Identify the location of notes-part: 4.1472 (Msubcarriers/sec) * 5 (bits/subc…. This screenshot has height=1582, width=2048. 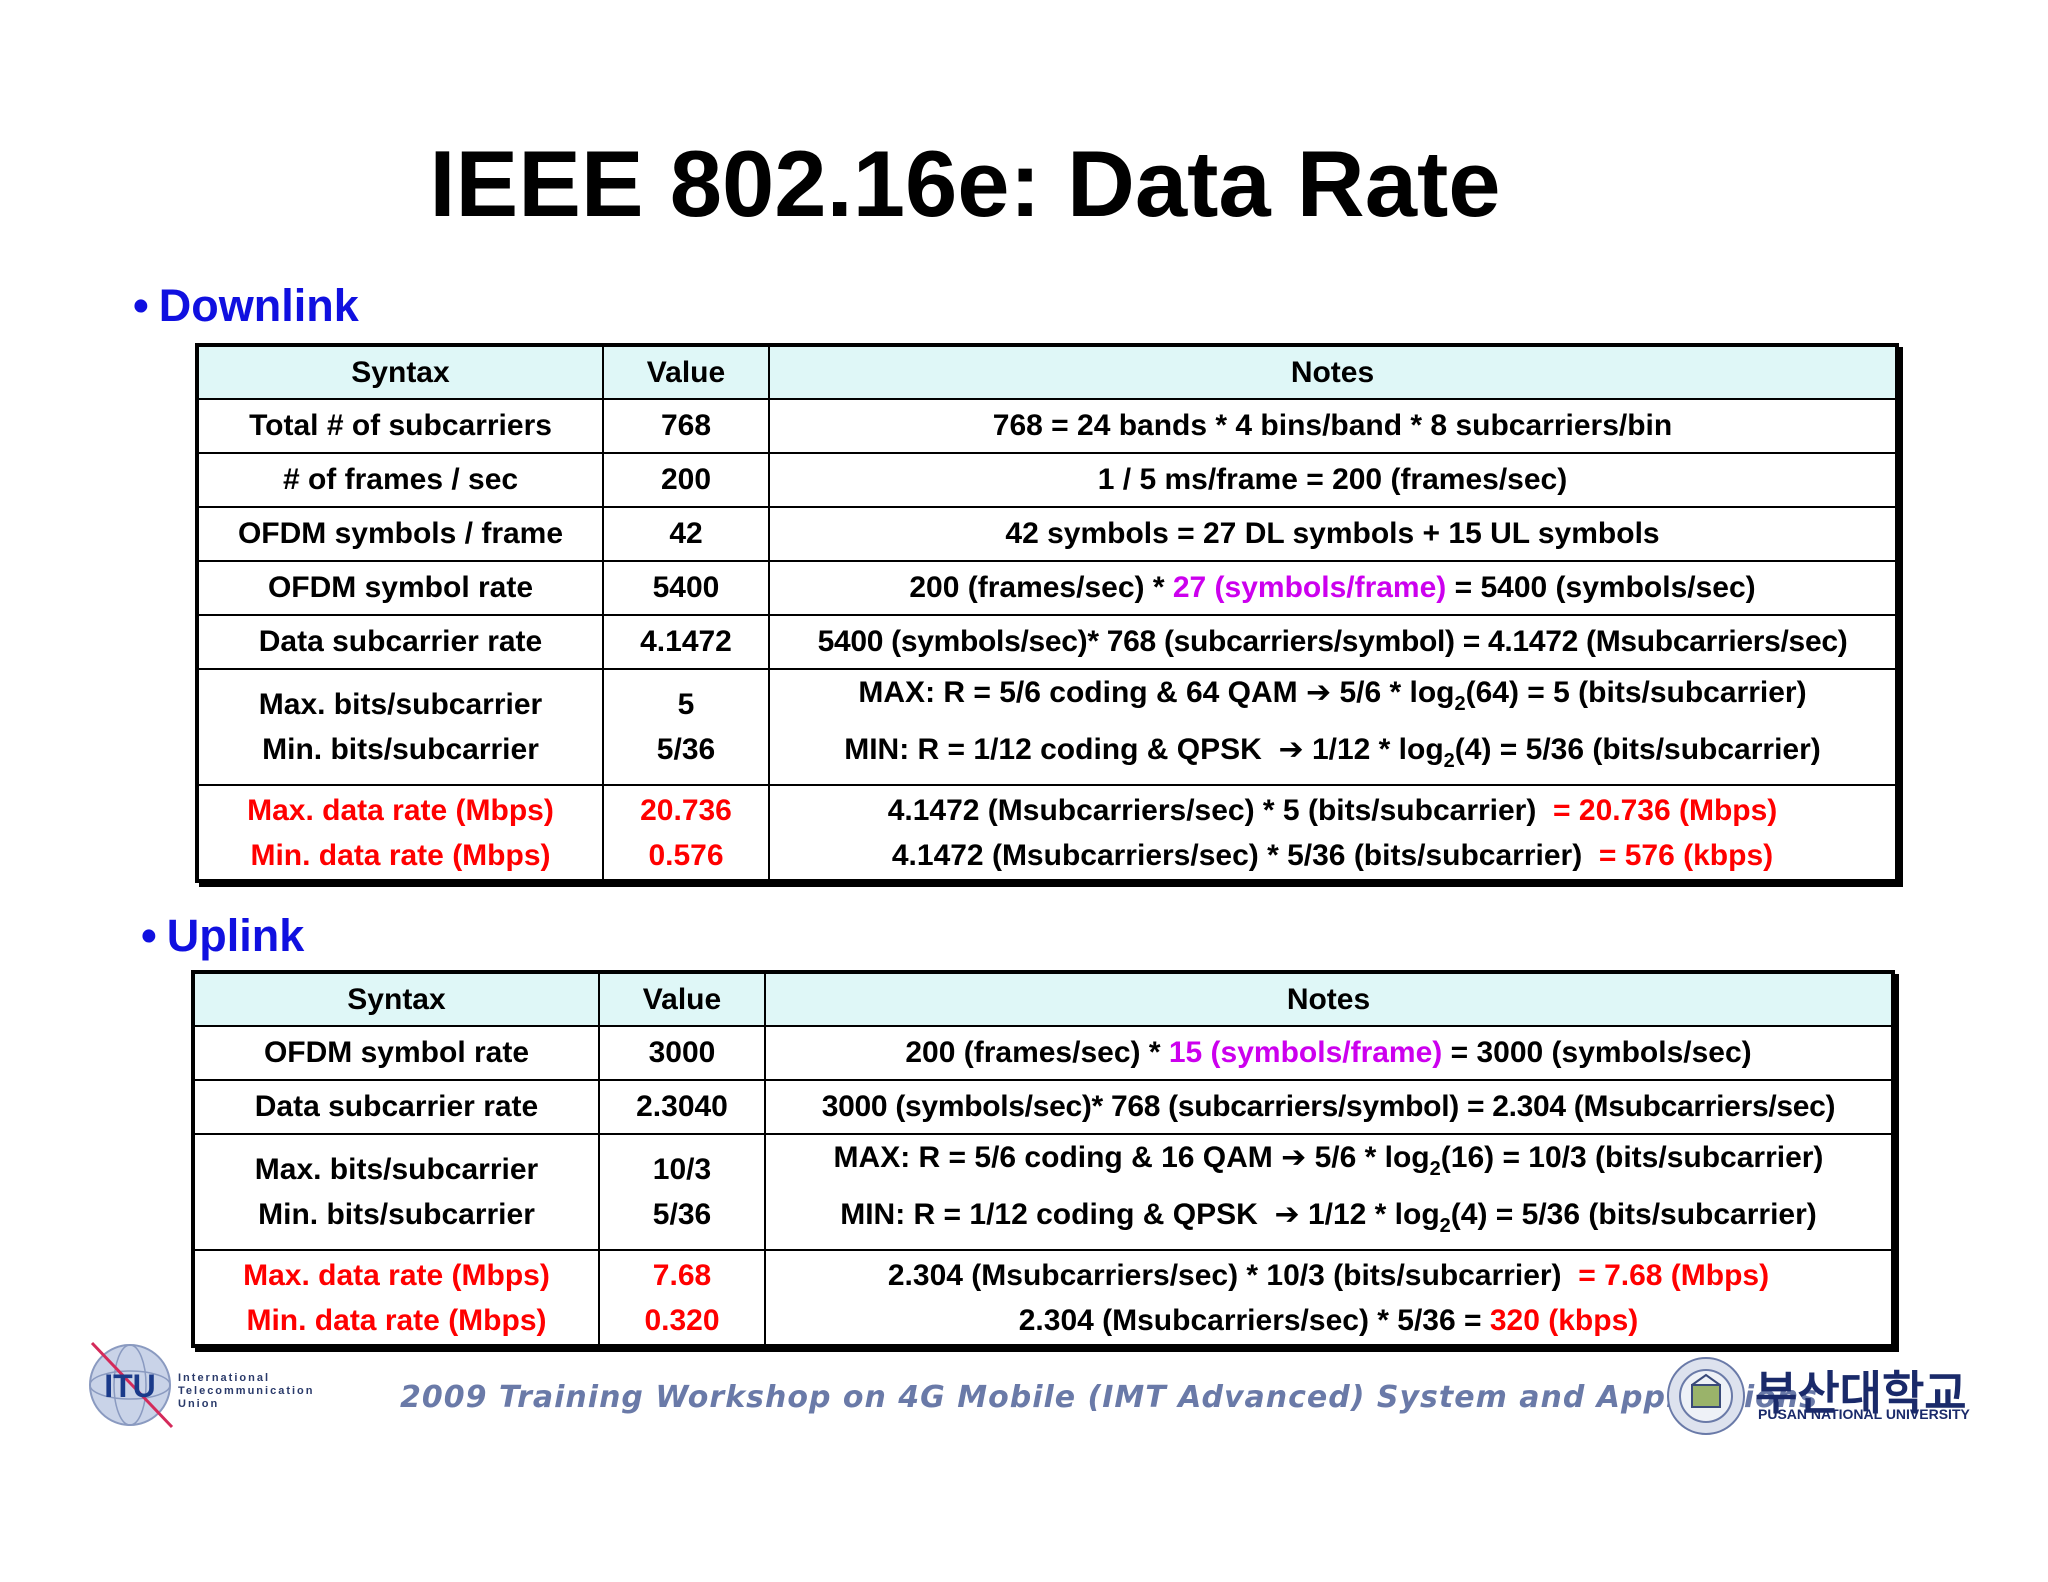
(1220, 810).